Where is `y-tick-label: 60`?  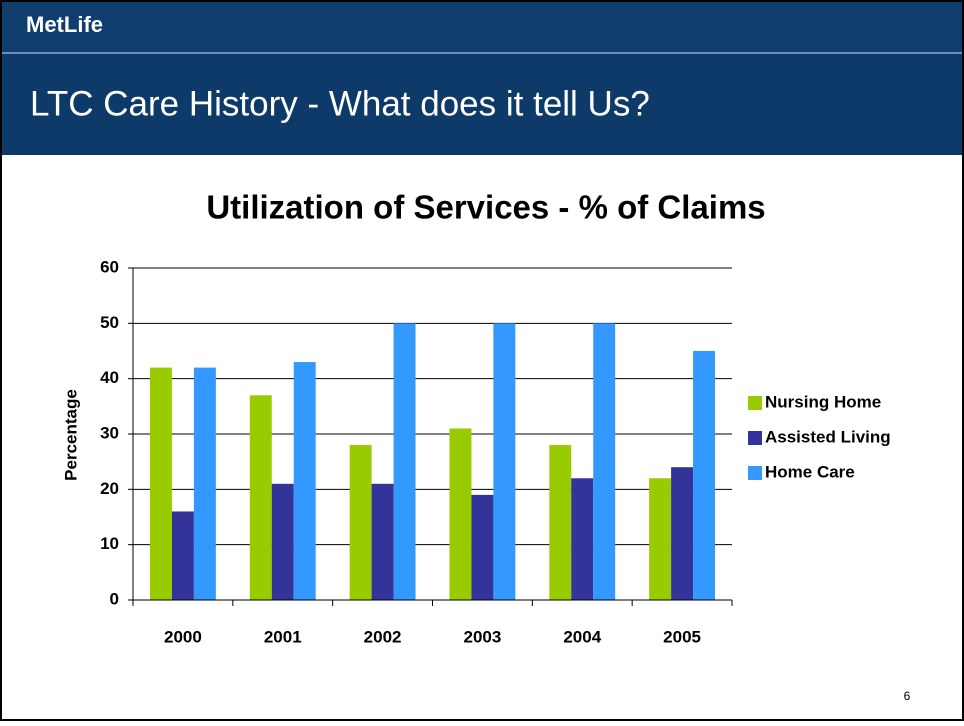 y-tick-label: 60 is located at coordinates (109, 266).